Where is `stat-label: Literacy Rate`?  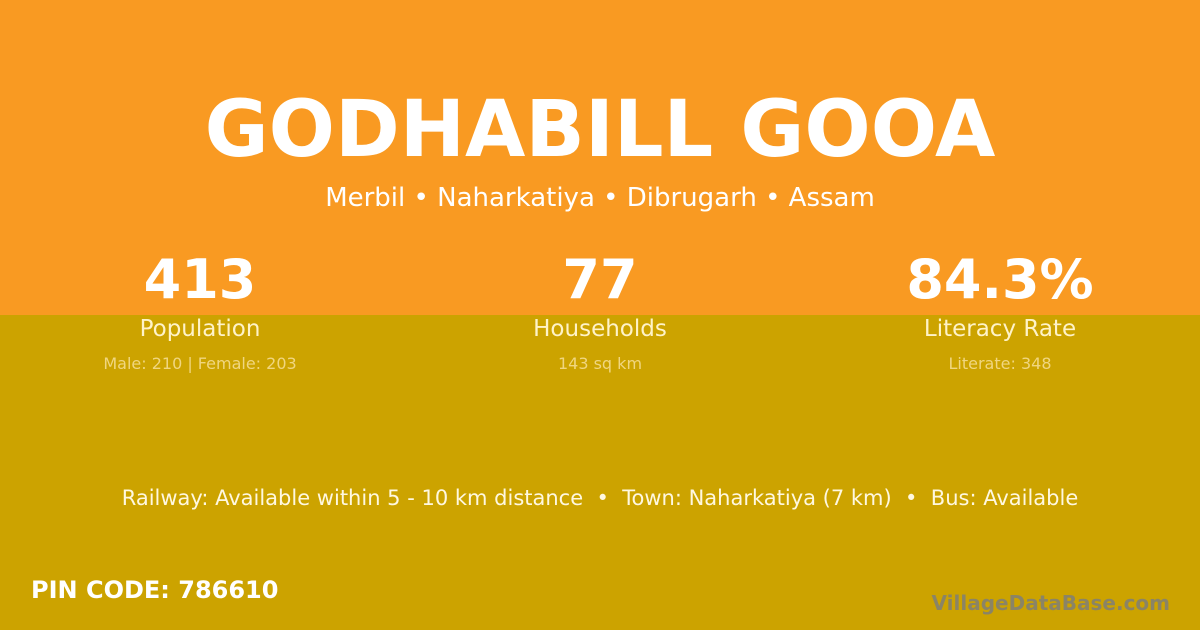
stat-label: Literacy Rate is located at coordinates (1000, 329).